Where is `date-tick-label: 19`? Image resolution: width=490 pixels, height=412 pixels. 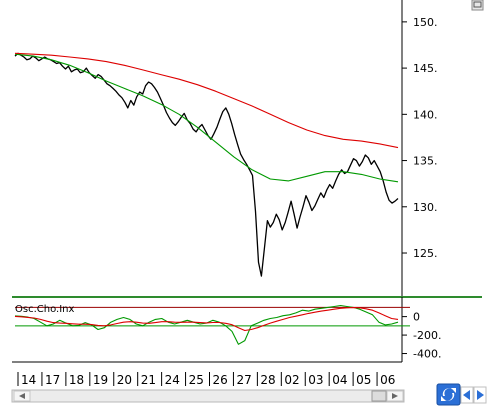
date-tick-label: 19 is located at coordinates (100, 380).